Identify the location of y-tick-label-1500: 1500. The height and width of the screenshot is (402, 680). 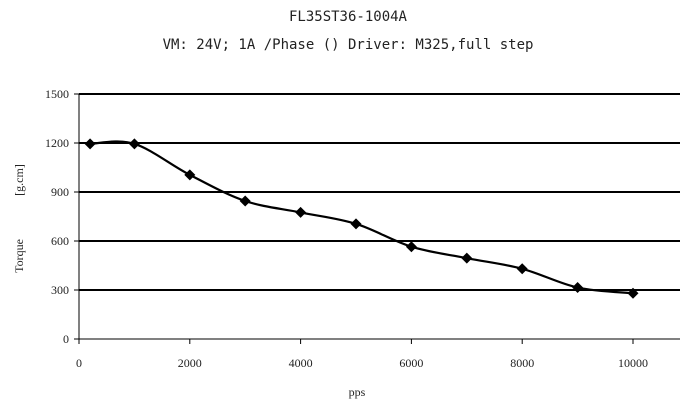
(57, 94).